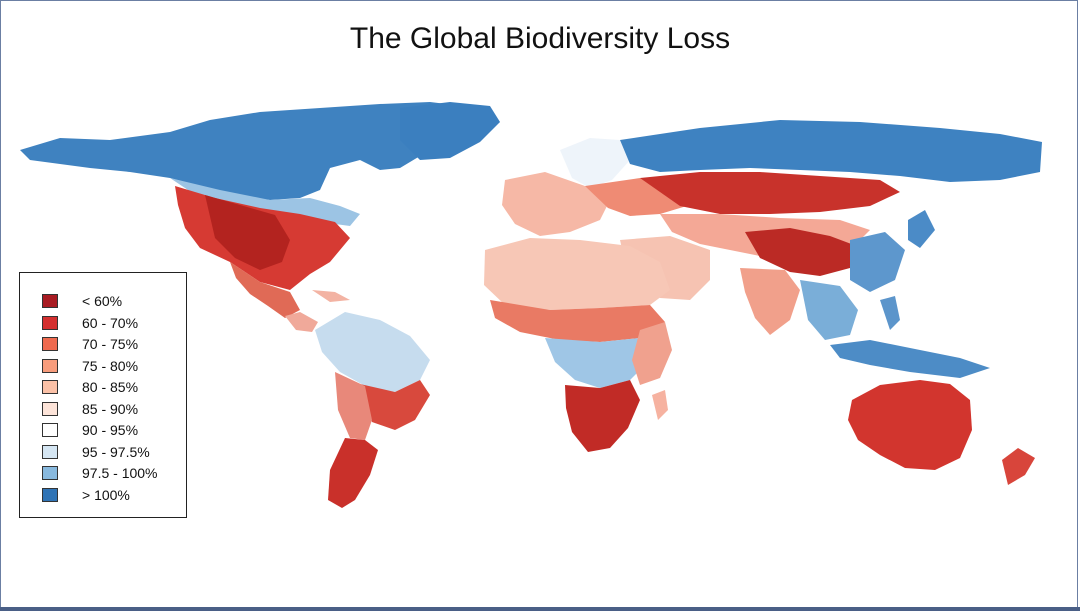 This screenshot has width=1080, height=611. What do you see at coordinates (556, 204) in the screenshot?
I see `europe-west` at bounding box center [556, 204].